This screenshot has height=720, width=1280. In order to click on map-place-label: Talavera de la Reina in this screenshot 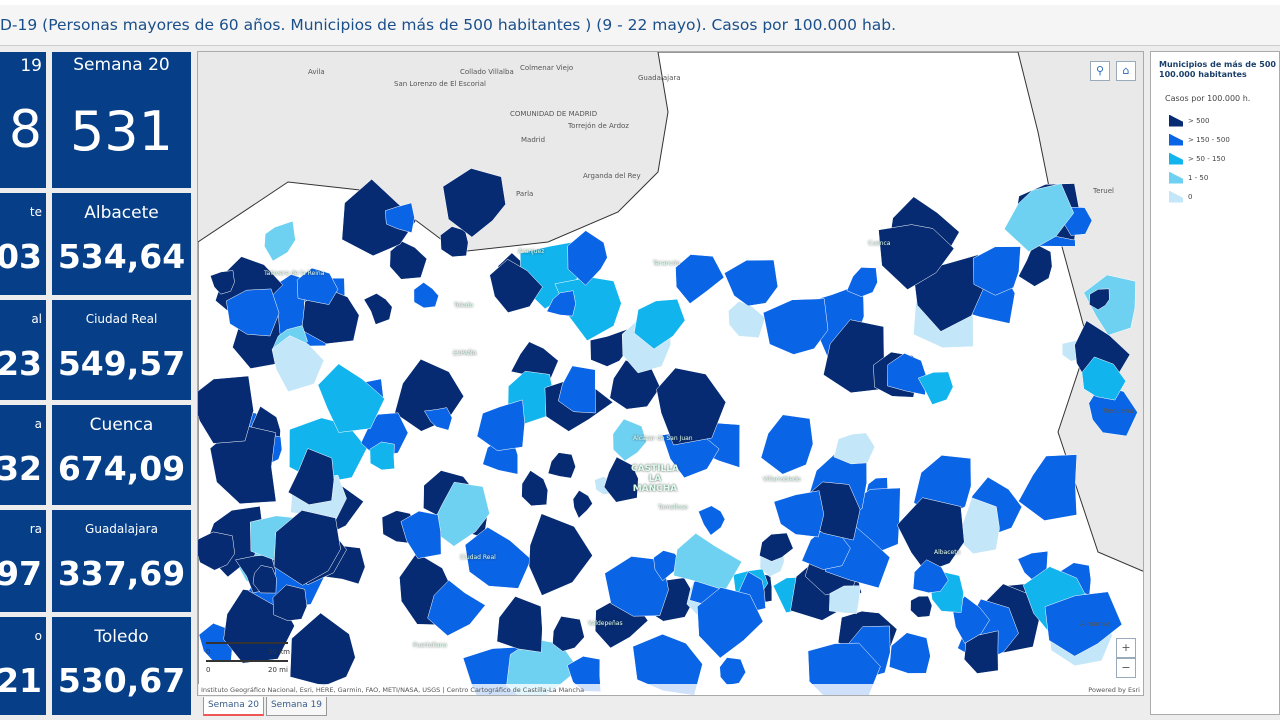, I will do `click(294, 273)`.